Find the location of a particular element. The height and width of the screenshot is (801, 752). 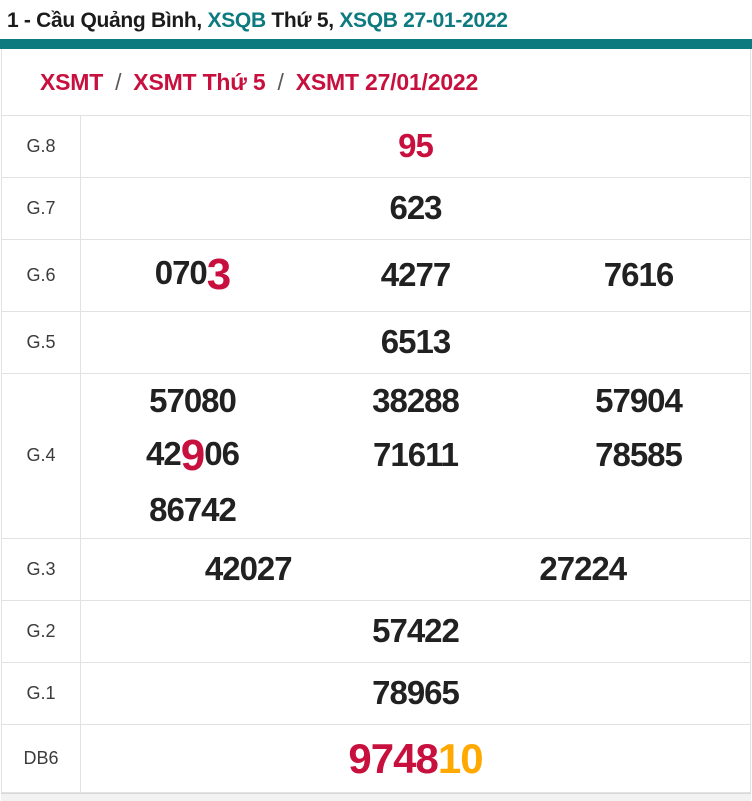

lottery-number: 57904 is located at coordinates (639, 401).